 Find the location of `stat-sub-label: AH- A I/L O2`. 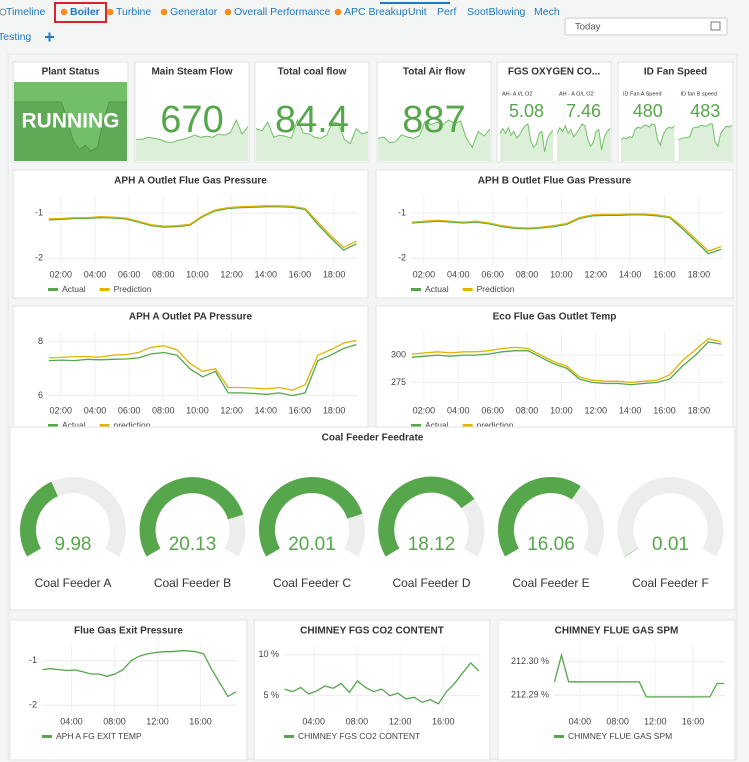

stat-sub-label: AH- A I/L O2 is located at coordinates (517, 94).